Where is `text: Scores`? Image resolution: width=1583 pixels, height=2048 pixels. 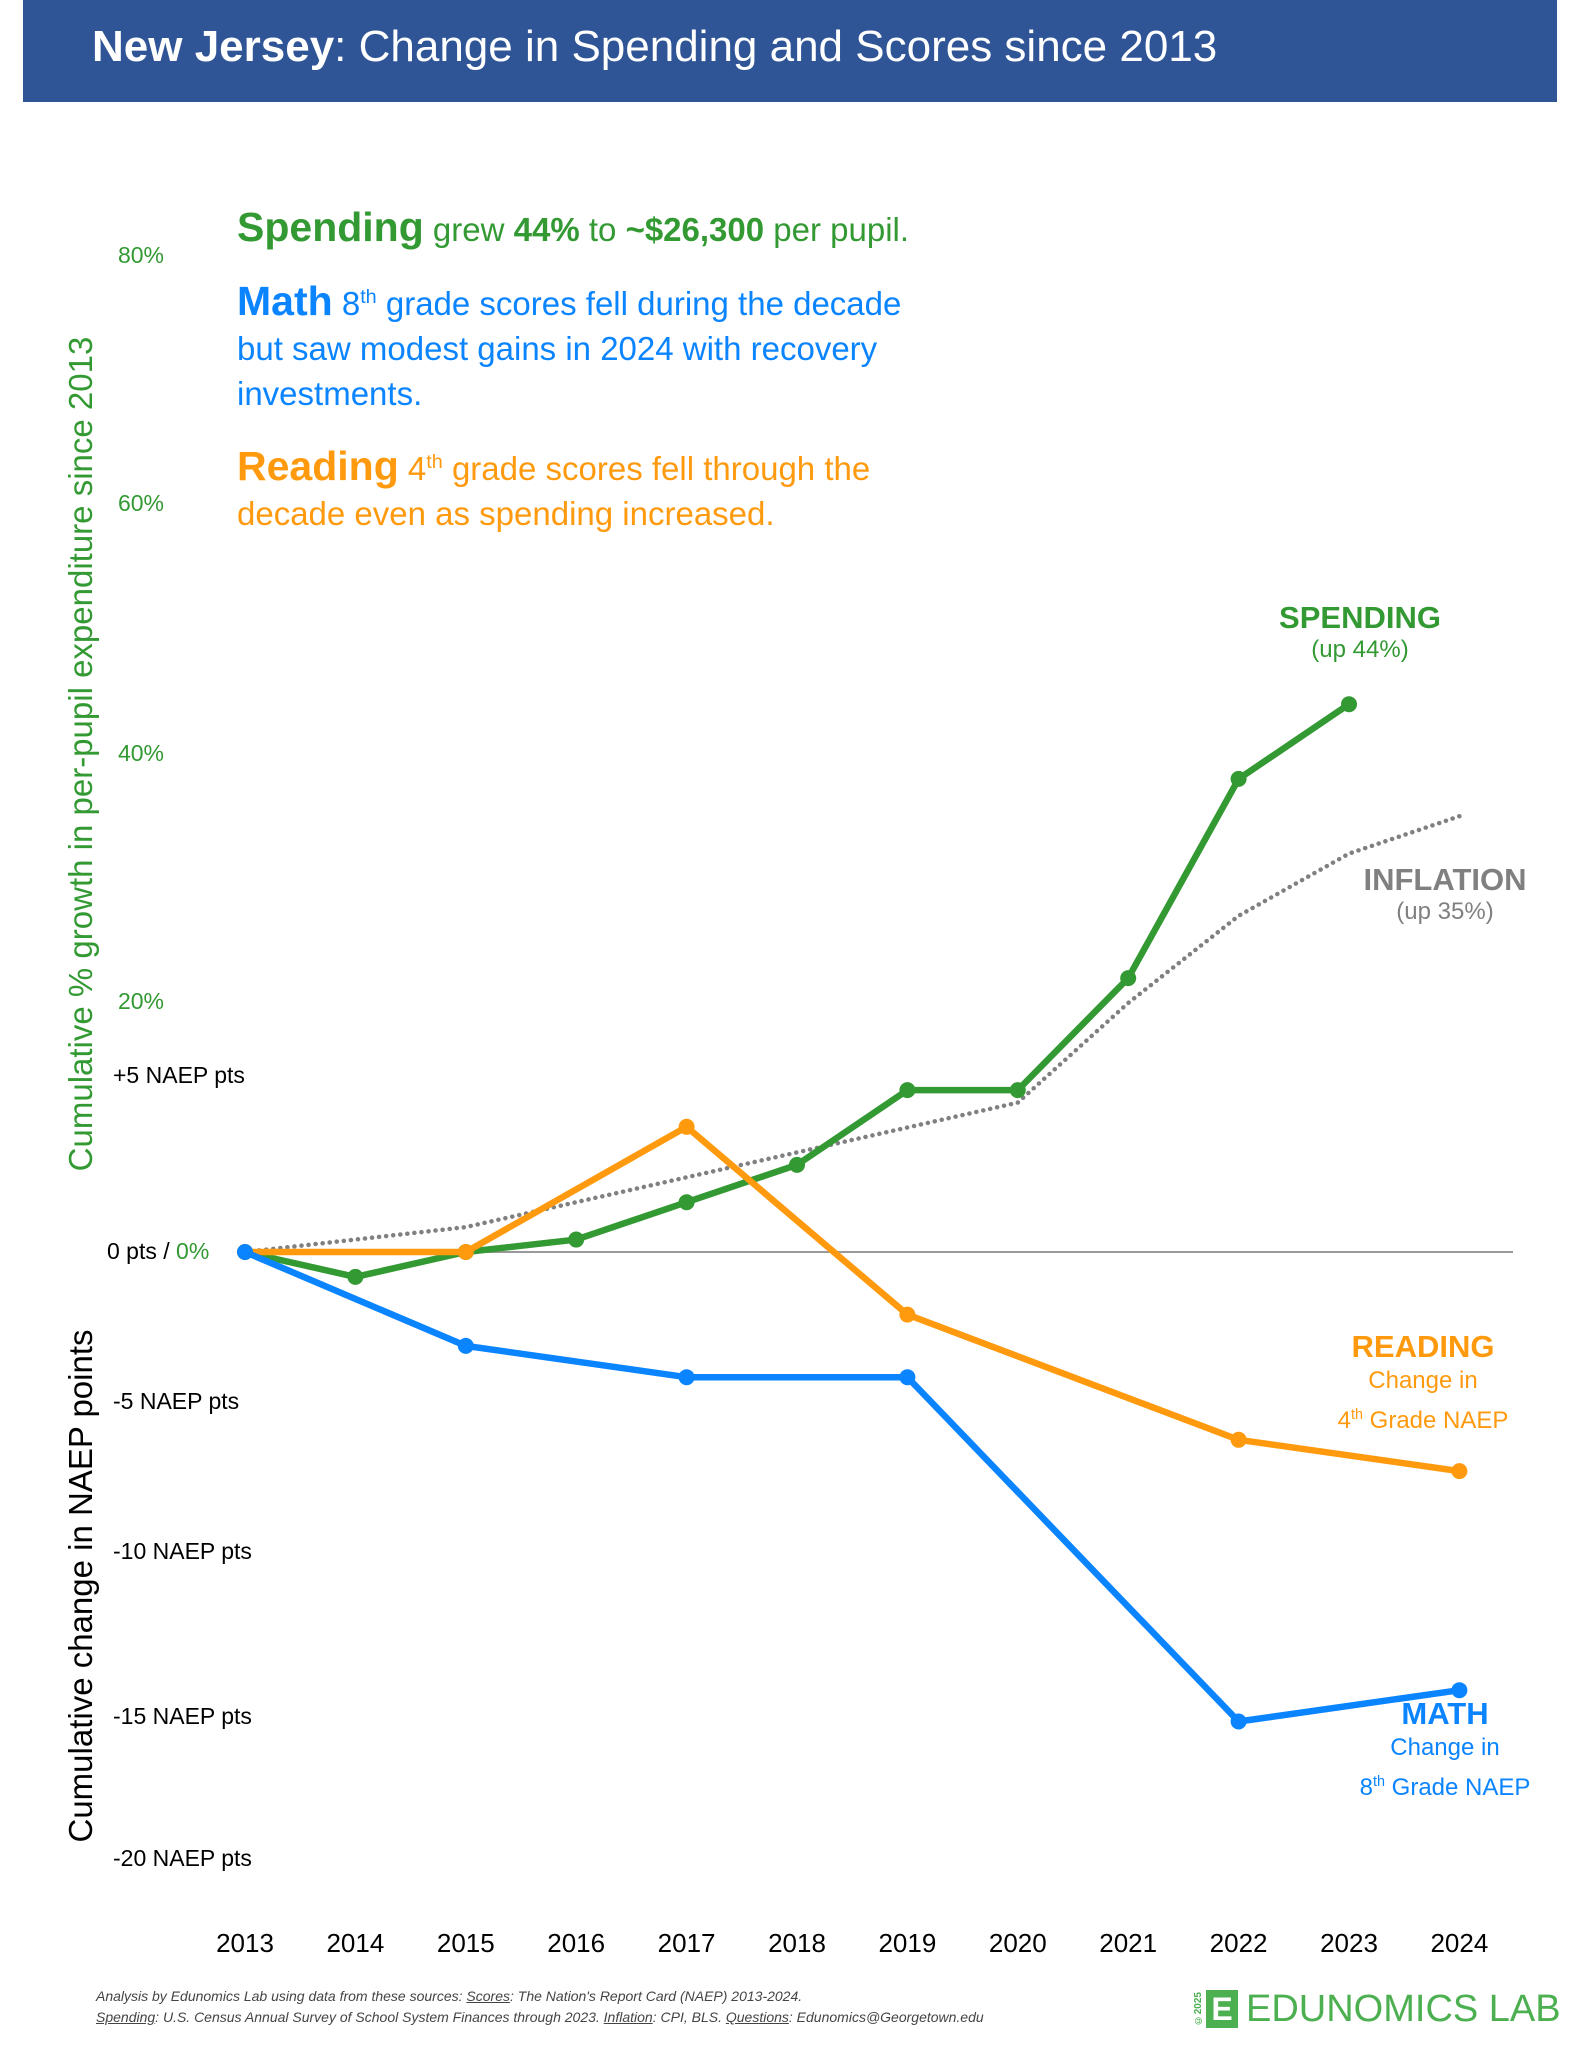 text: Scores is located at coordinates (488, 1996).